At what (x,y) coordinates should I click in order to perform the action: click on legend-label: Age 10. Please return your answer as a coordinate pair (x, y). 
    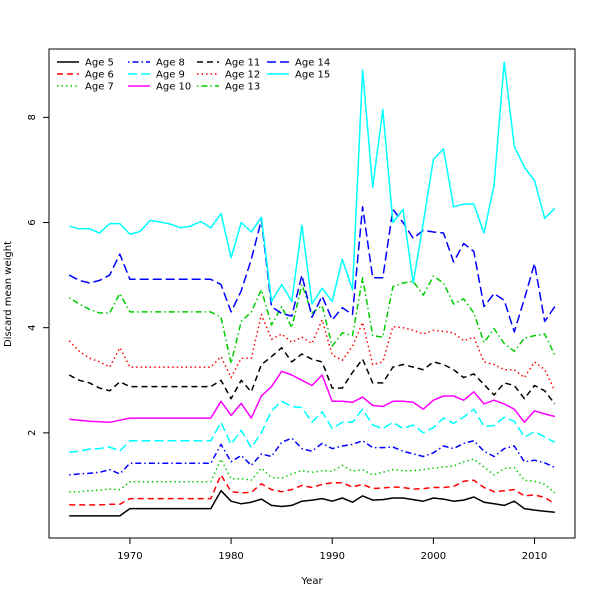
    Looking at the image, I should click on (173, 87).